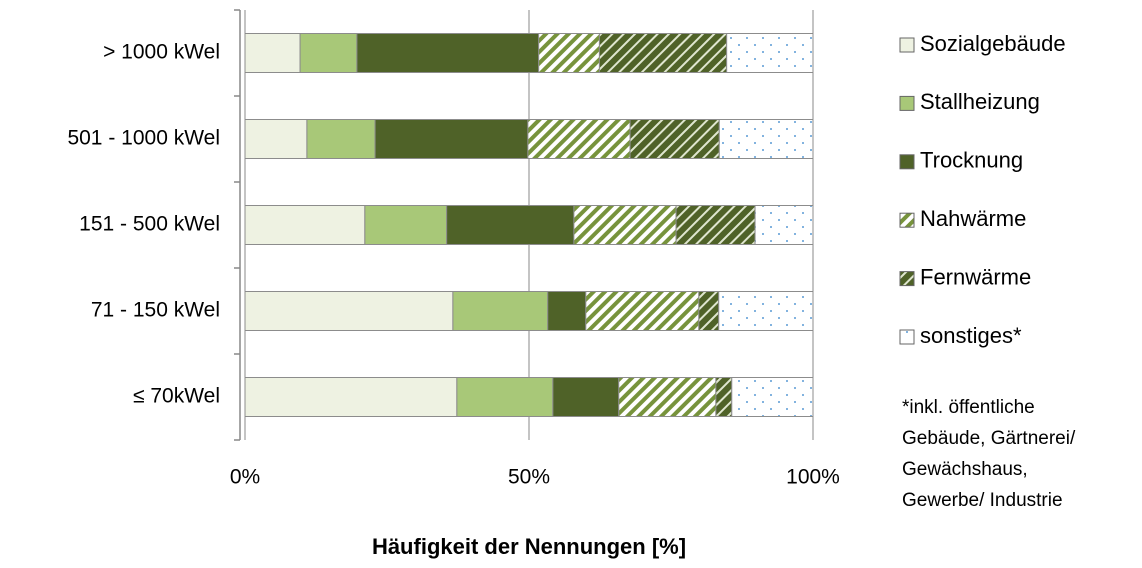  Describe the element at coordinates (989, 438) in the screenshot. I see `note: Gebäude, Gärtnerei/` at that location.